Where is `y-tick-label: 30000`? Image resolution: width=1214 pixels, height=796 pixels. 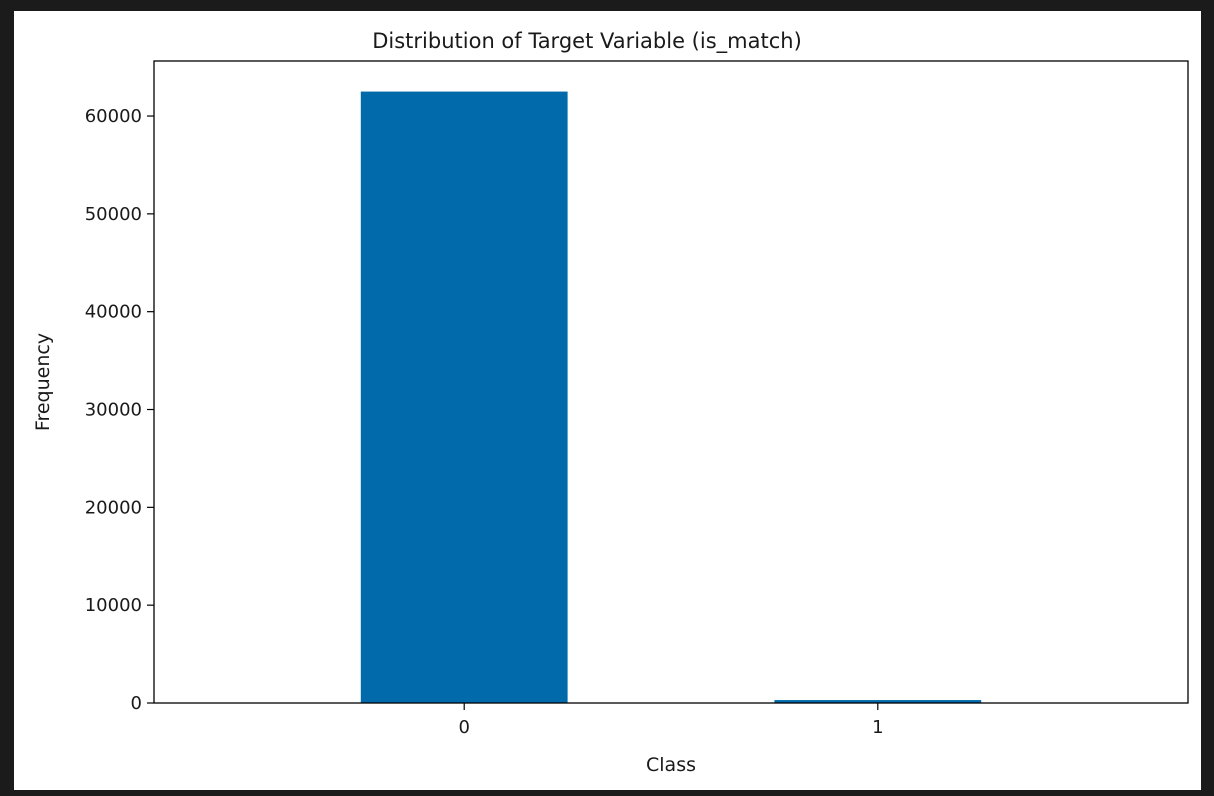
y-tick-label: 30000 is located at coordinates (113, 410).